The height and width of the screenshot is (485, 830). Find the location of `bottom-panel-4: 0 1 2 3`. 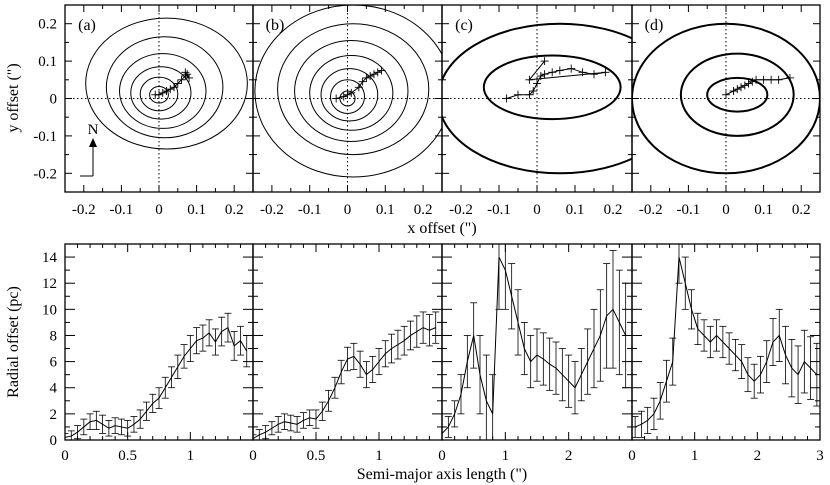

bottom-panel-4: 0 1 2 3 is located at coordinates (726, 353).